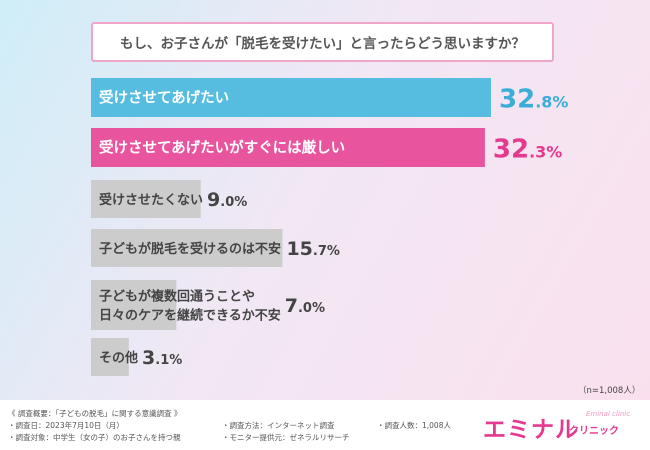 The image size is (650, 450). What do you see at coordinates (527, 150) in the screenshot?
I see `value-label-1: 32.3%` at bounding box center [527, 150].